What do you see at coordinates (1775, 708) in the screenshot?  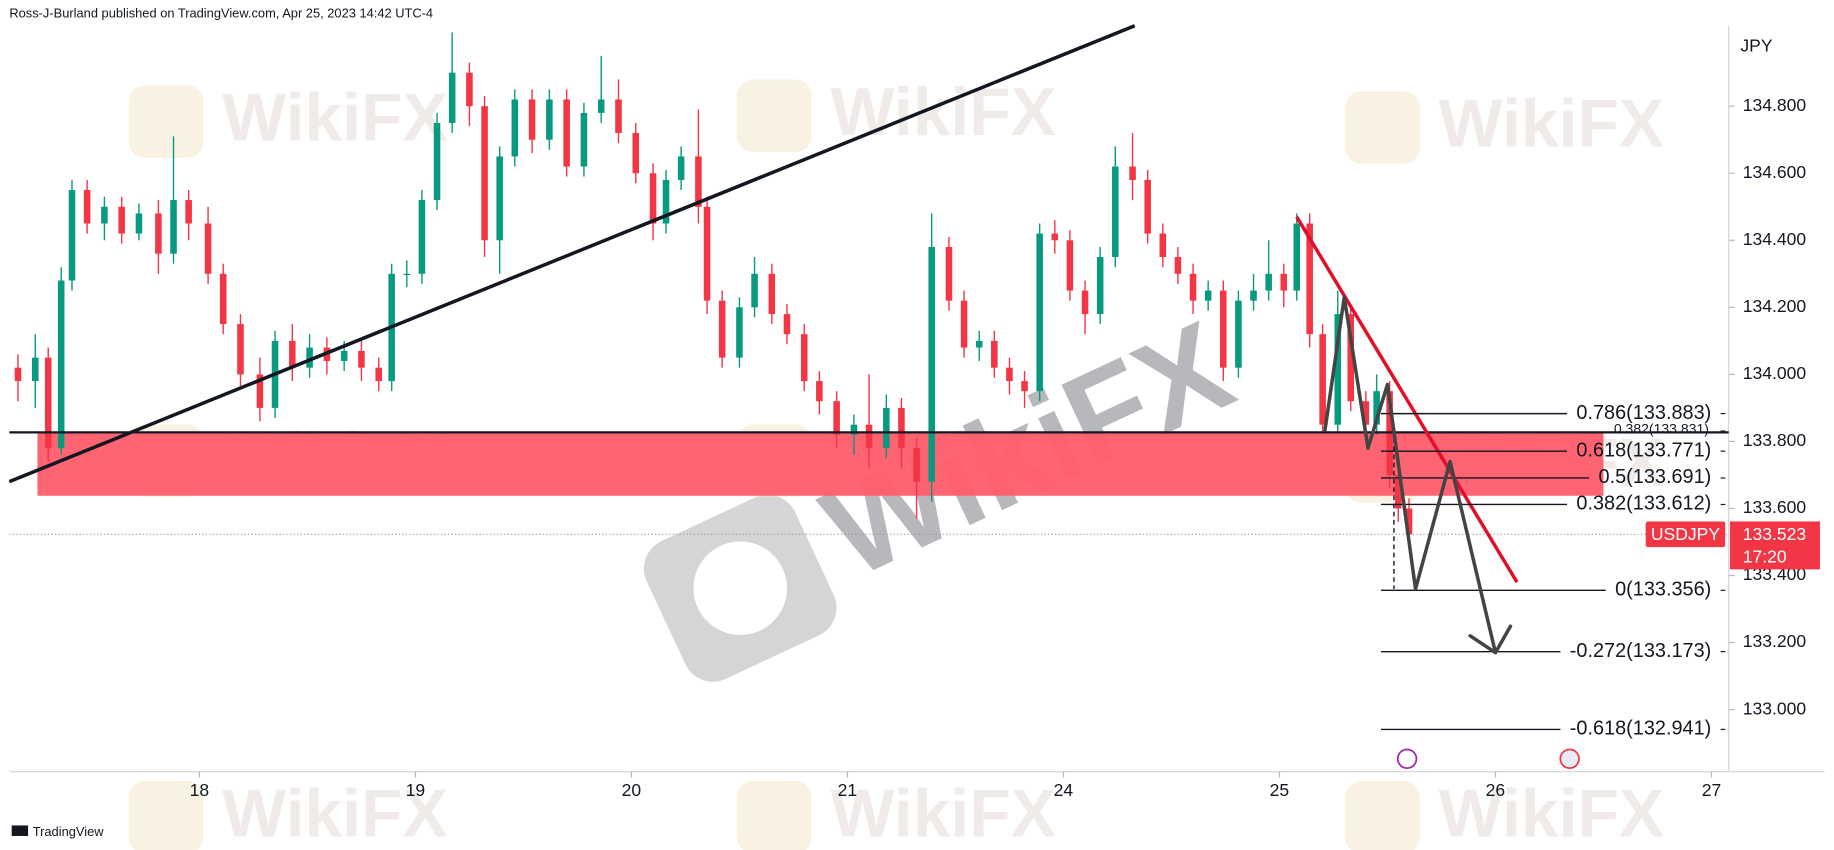 I see `y-tick-label: 133.000` at bounding box center [1775, 708].